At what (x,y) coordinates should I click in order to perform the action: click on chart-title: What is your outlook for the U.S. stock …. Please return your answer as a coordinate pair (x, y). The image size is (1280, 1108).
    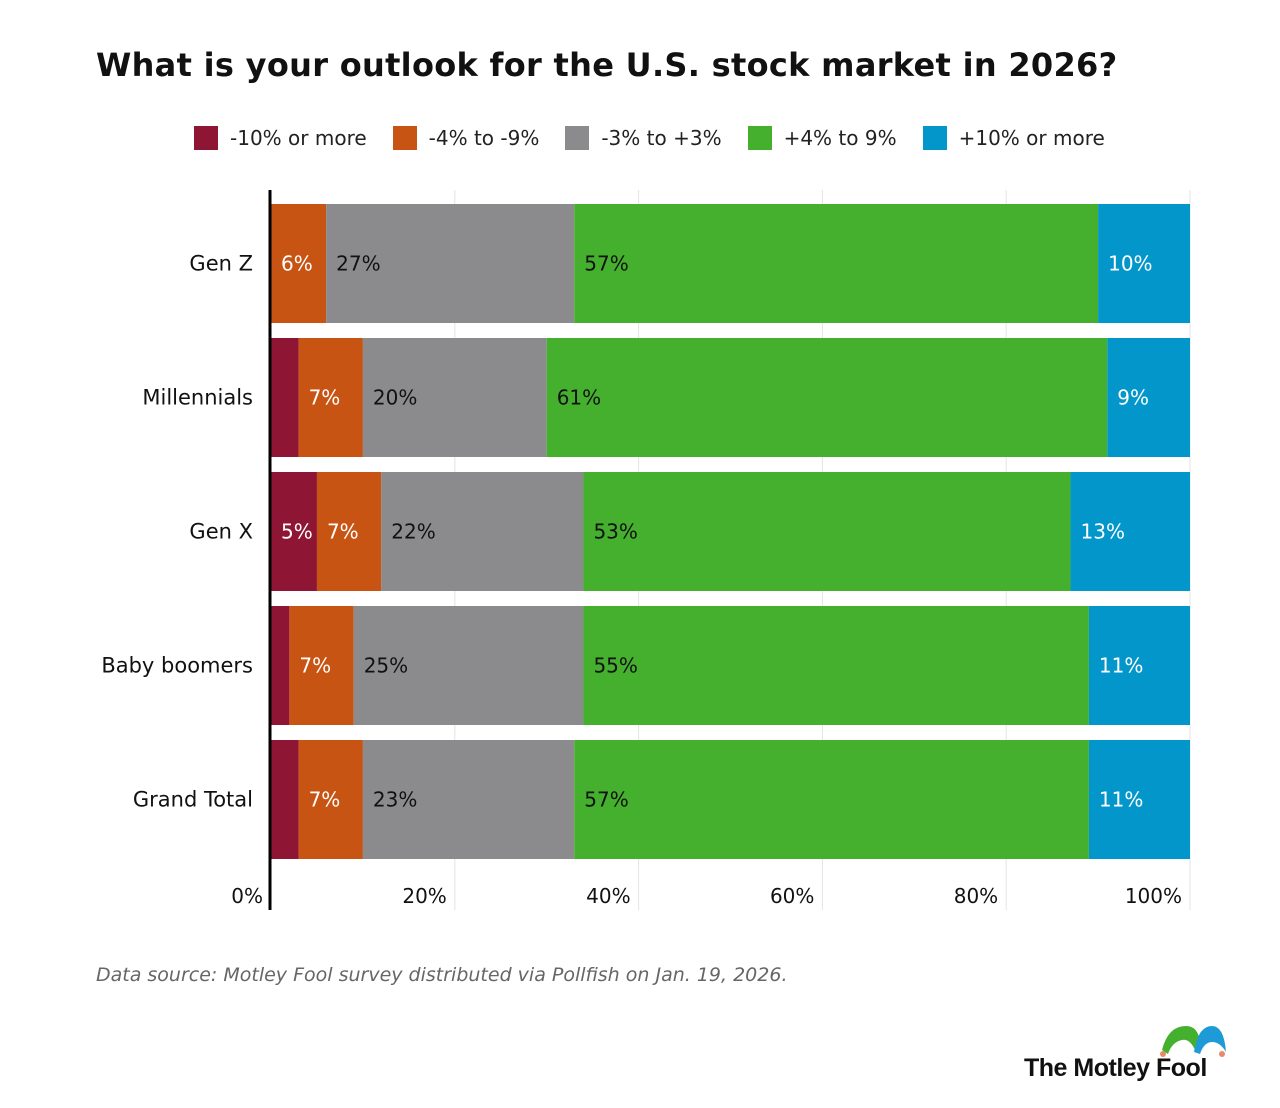
    Looking at the image, I should click on (607, 65).